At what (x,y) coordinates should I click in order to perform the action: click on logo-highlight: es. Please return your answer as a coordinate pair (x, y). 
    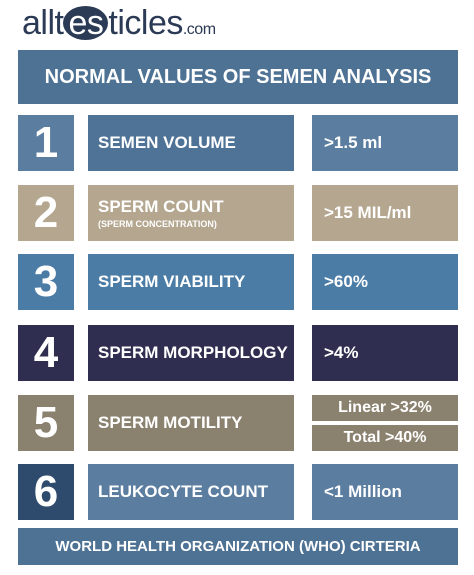
    Looking at the image, I should click on (86, 23).